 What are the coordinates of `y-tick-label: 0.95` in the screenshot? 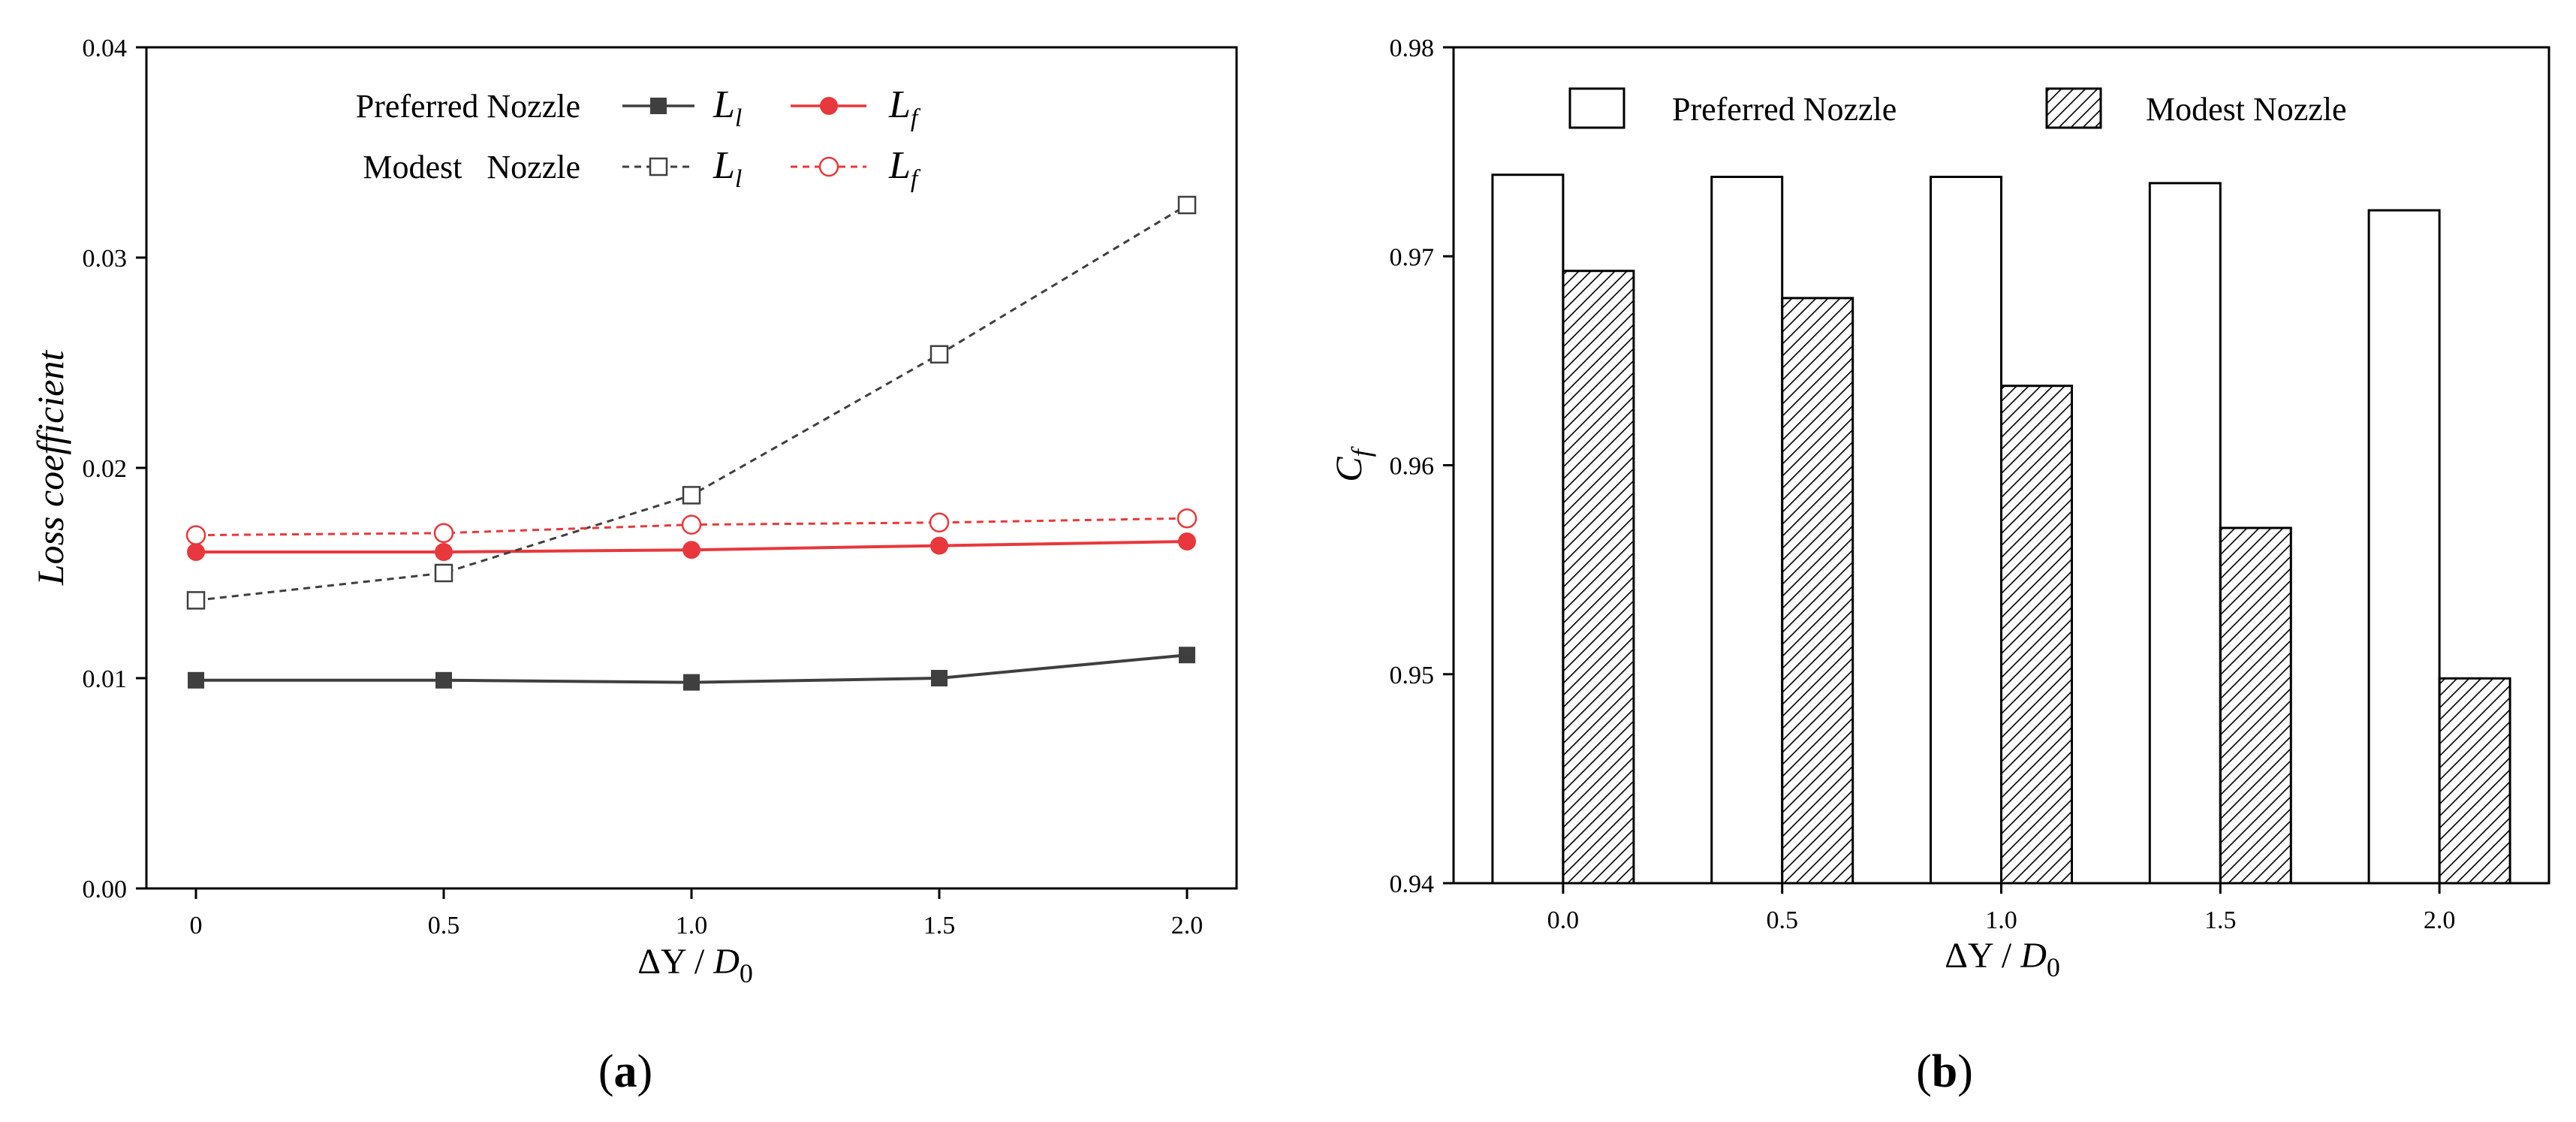 It's located at (1412, 675).